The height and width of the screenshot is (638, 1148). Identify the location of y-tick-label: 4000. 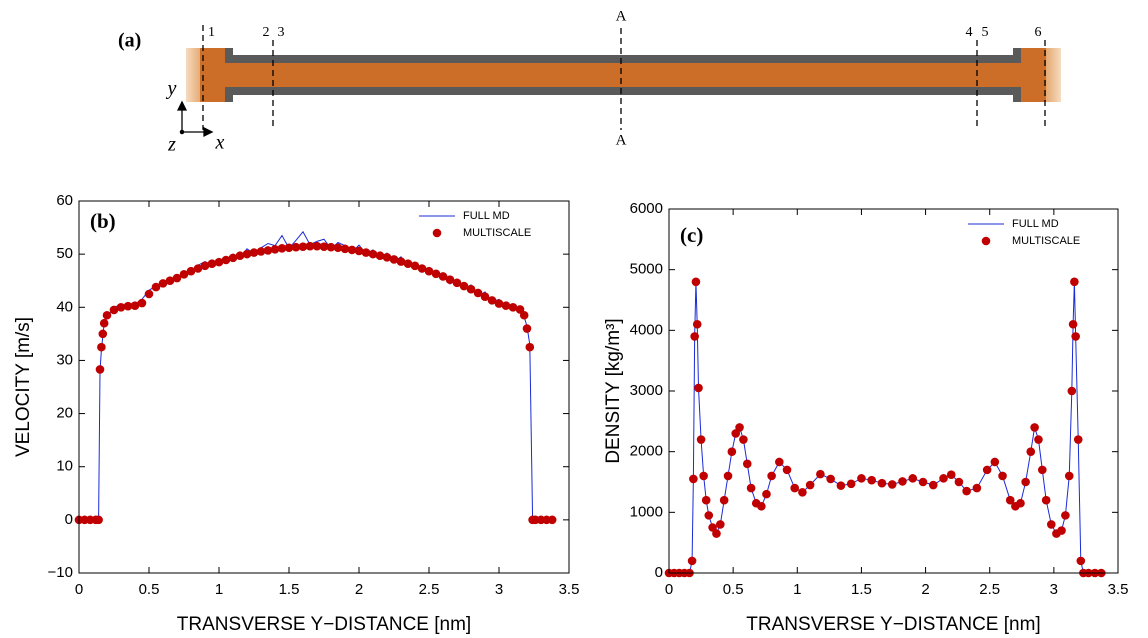
(646, 329).